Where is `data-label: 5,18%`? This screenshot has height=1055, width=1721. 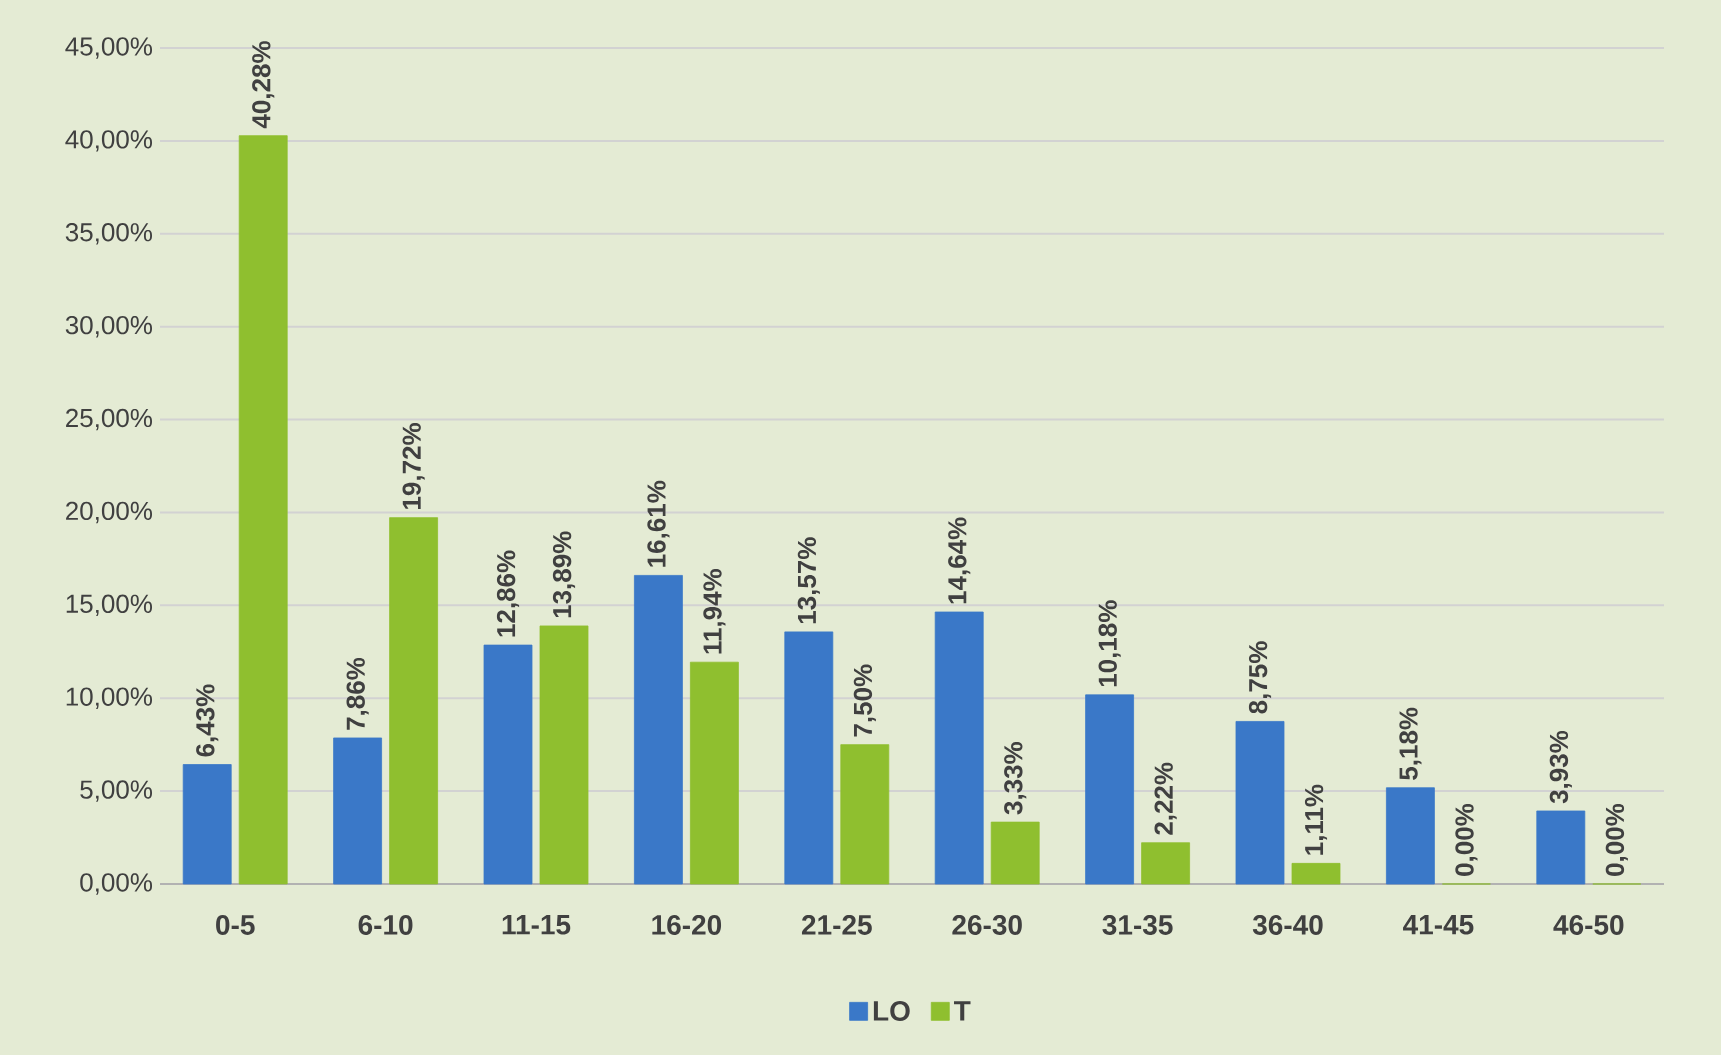
data-label: 5,18% is located at coordinates (1410, 743).